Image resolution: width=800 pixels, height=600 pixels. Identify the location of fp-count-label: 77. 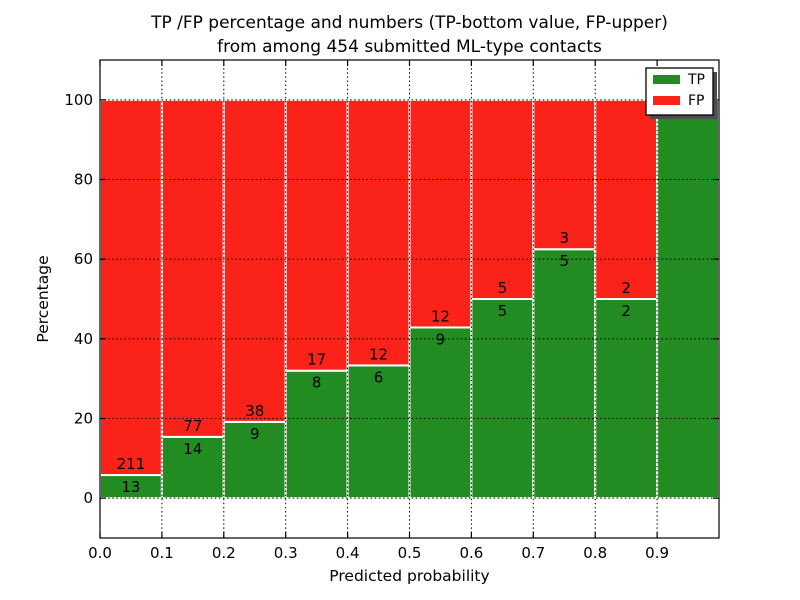
(192, 426).